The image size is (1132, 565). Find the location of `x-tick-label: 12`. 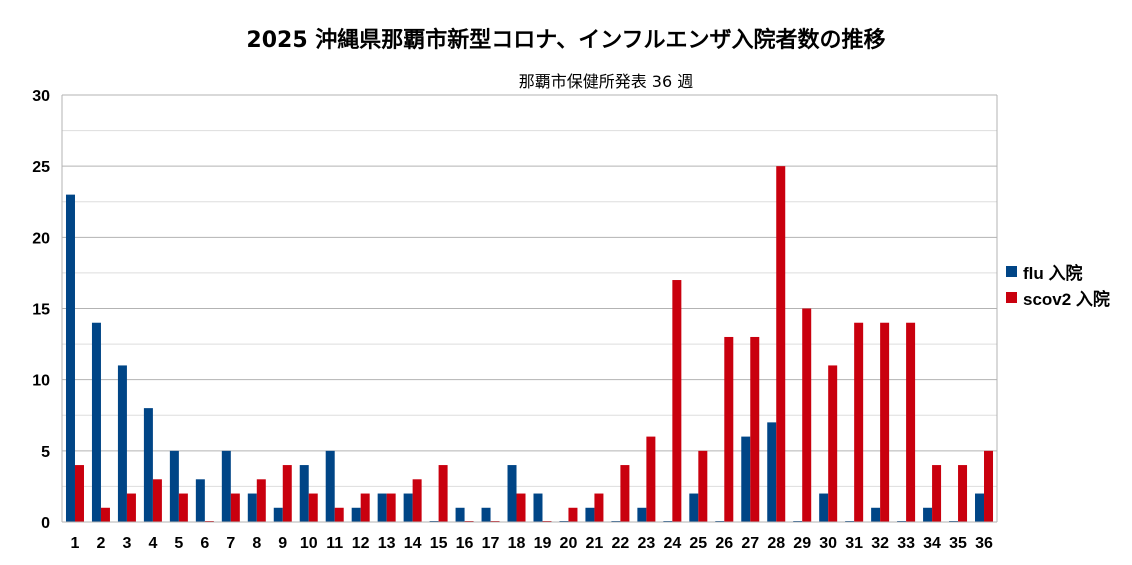

x-tick-label: 12 is located at coordinates (361, 543).